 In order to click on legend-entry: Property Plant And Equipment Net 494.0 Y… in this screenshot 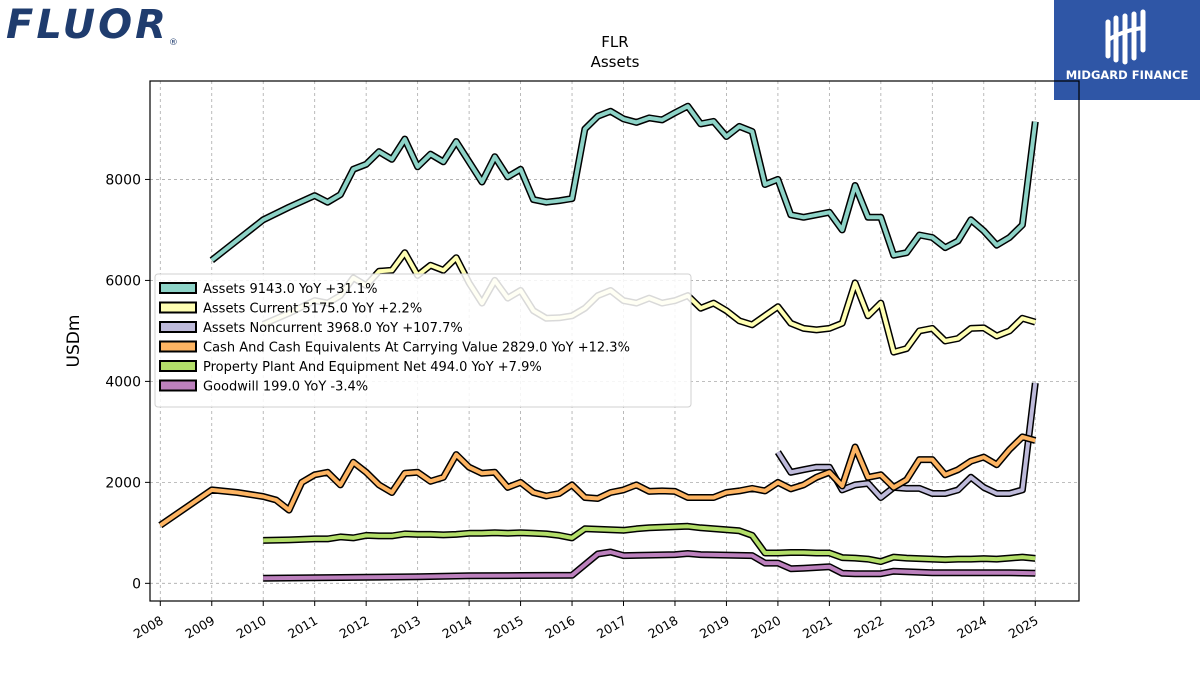, I will do `click(372, 367)`.